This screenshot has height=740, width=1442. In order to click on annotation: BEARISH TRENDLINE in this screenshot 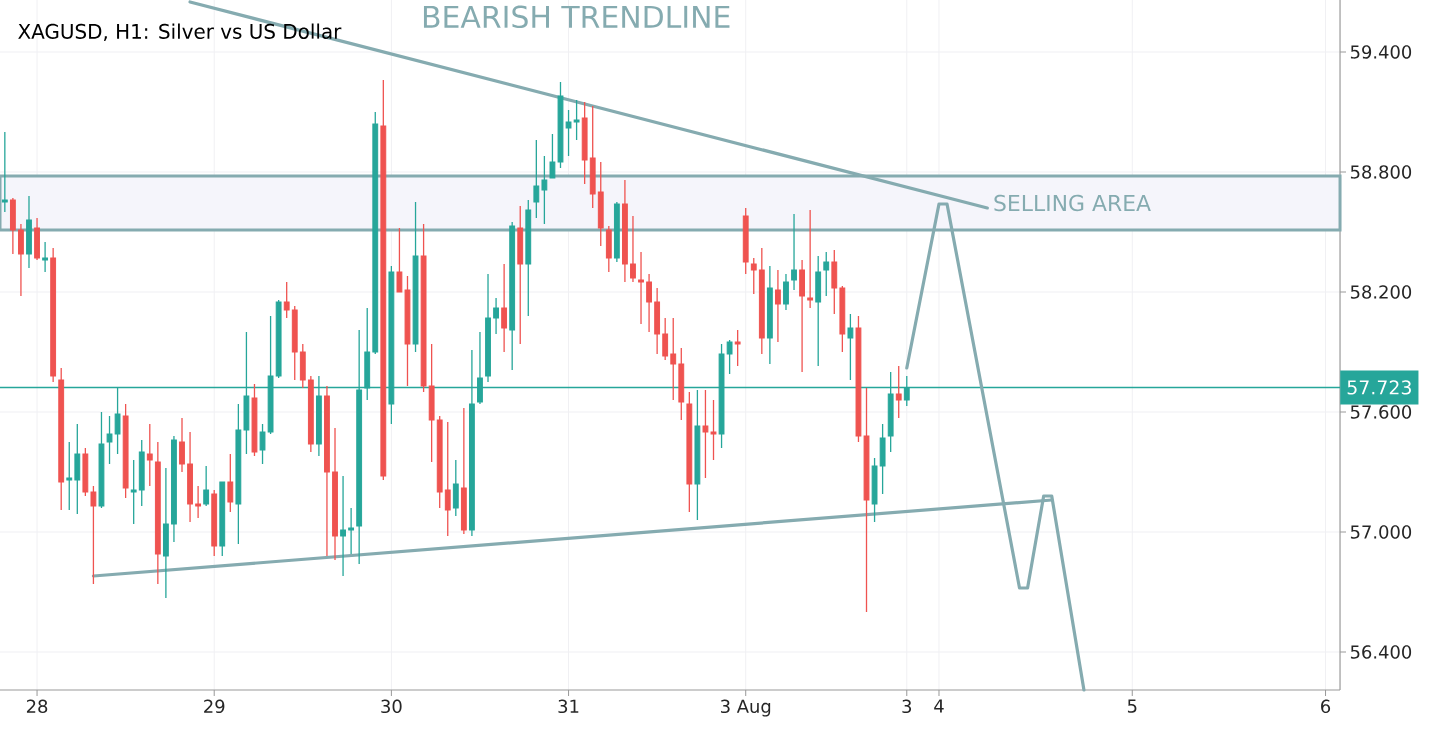, I will do `click(576, 17)`.